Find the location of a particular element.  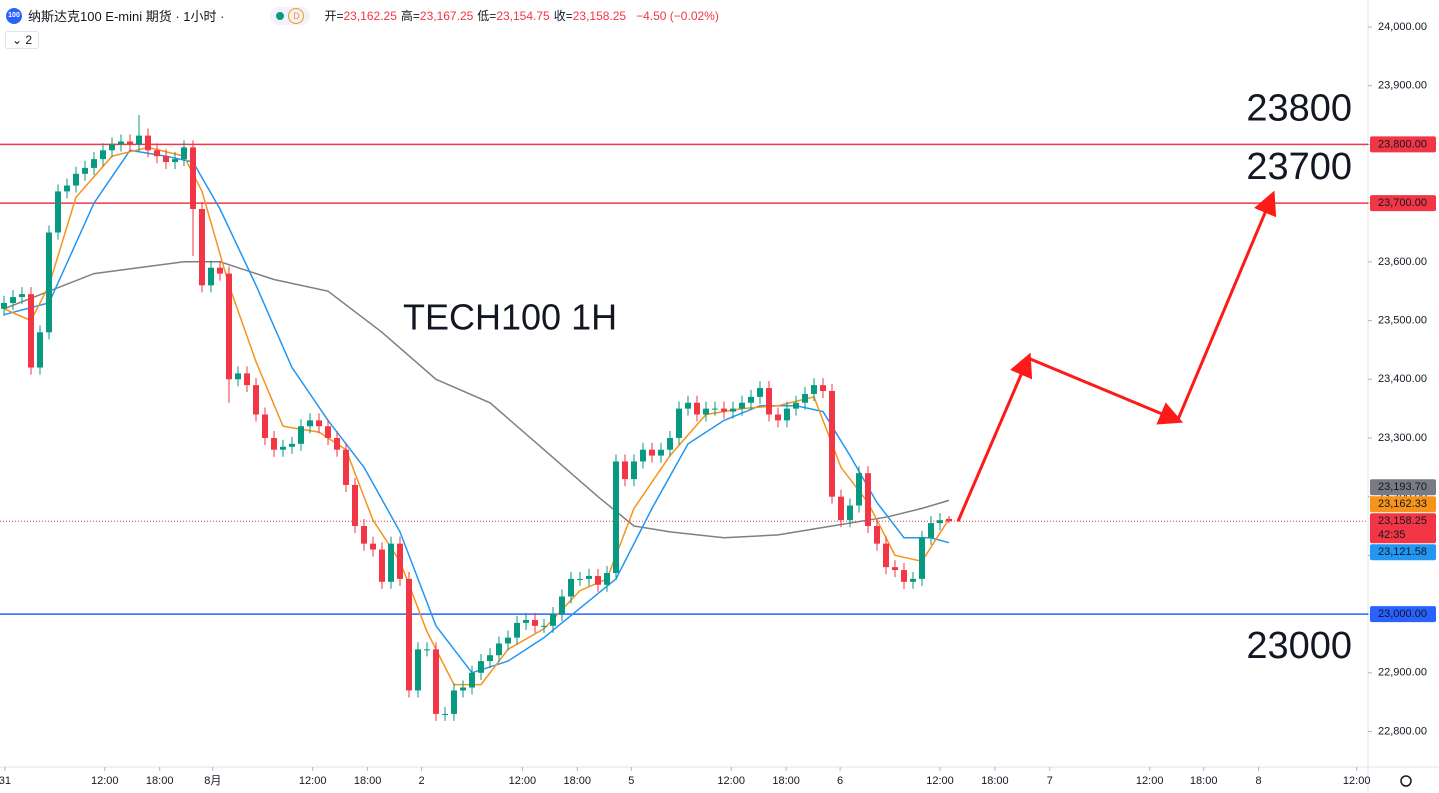

price-tag-label: 23,121.58 is located at coordinates (1402, 552).